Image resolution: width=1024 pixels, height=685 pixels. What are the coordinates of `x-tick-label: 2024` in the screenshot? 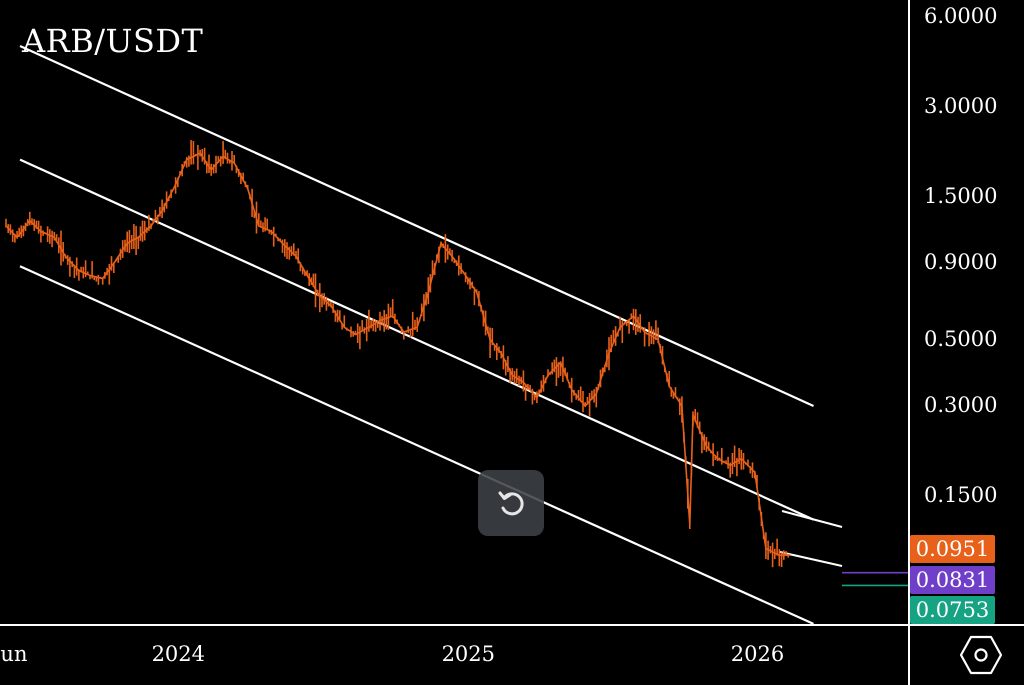 It's located at (178, 654).